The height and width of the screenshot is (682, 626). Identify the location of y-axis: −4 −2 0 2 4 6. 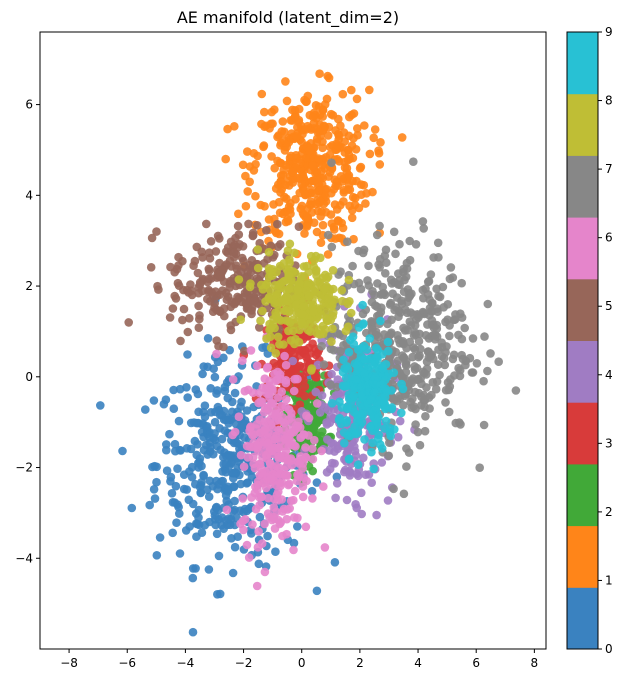
(27, 331).